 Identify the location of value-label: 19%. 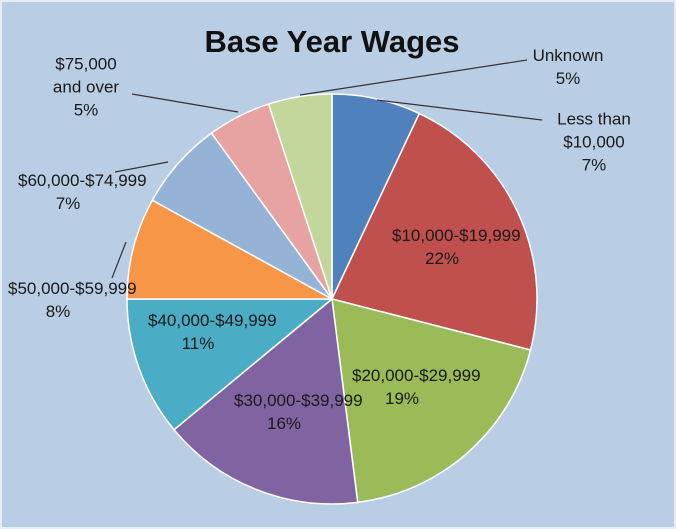
(402, 398).